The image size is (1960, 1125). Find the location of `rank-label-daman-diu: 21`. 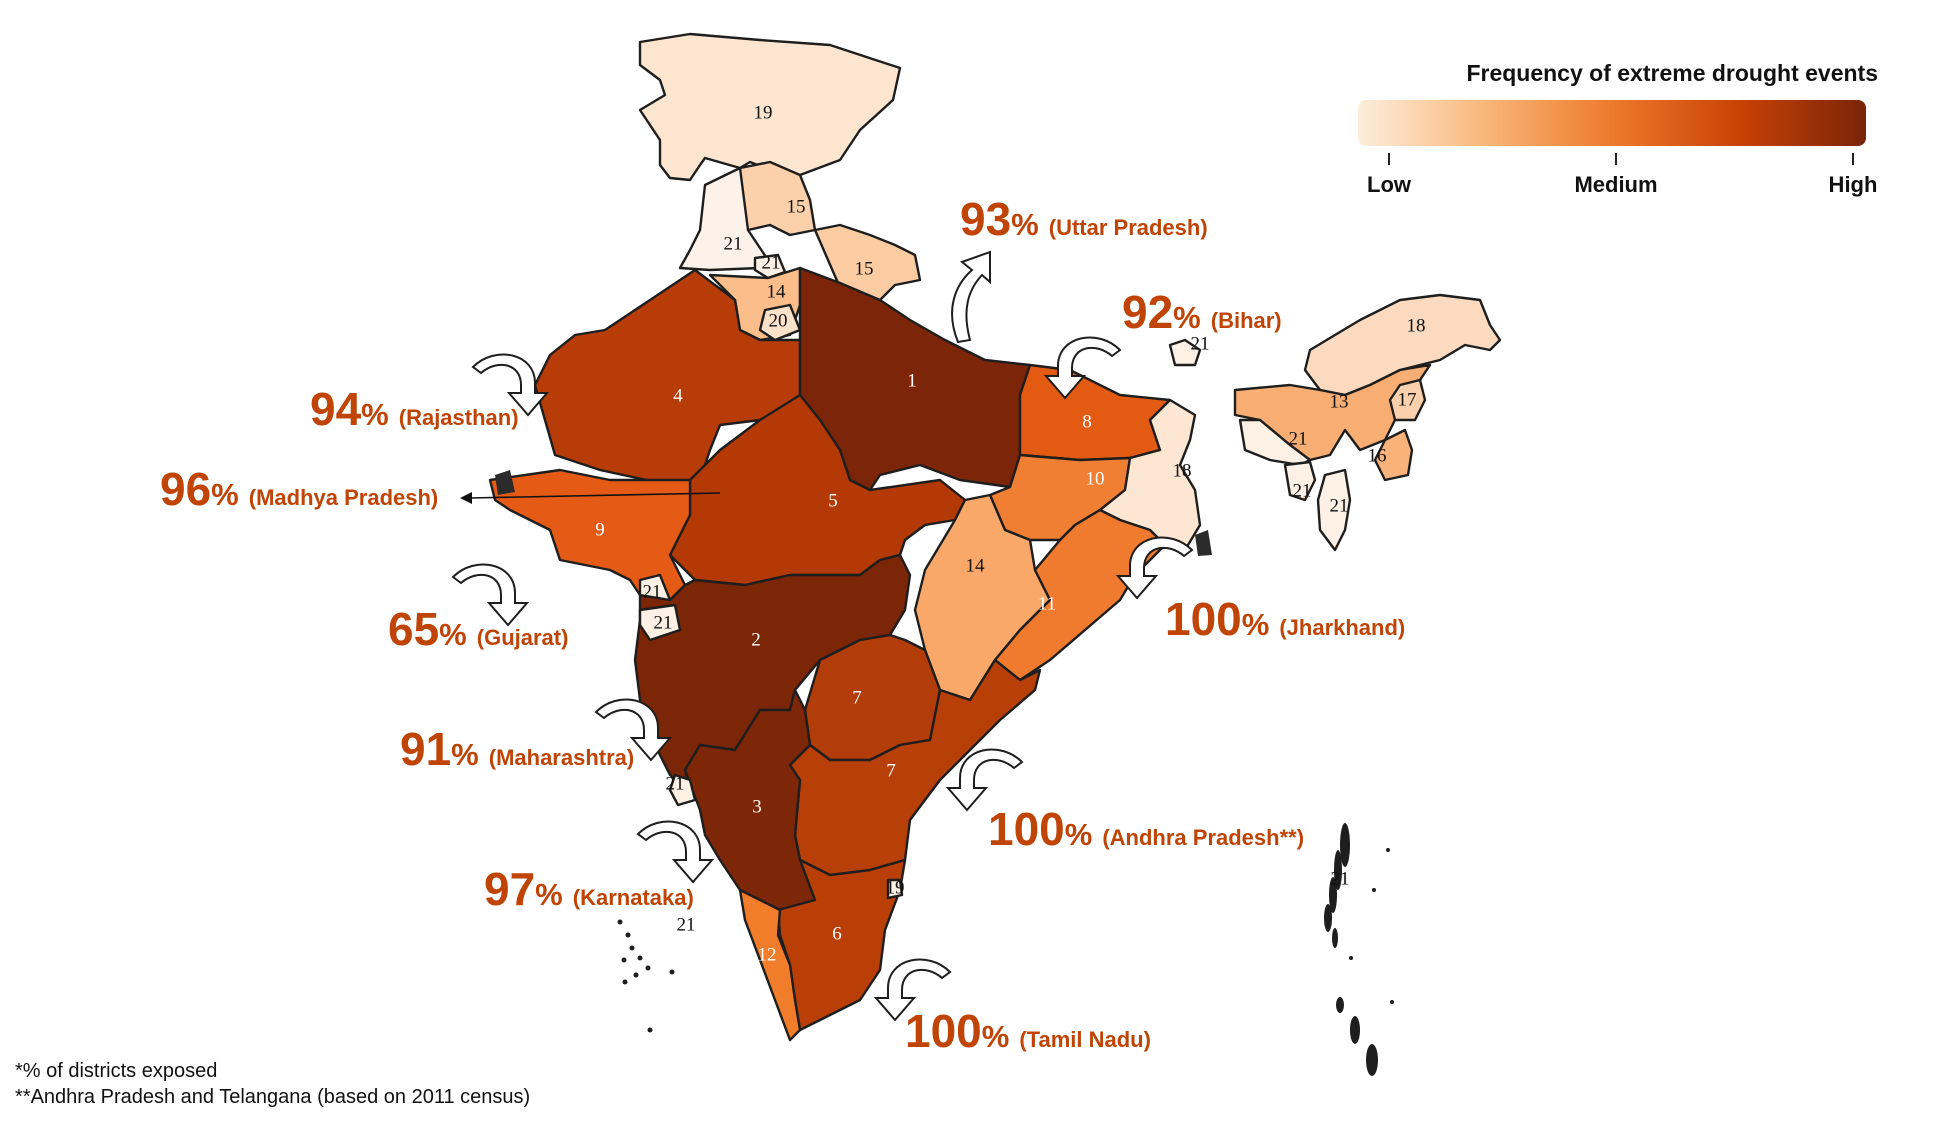

rank-label-daman-diu: 21 is located at coordinates (652, 591).